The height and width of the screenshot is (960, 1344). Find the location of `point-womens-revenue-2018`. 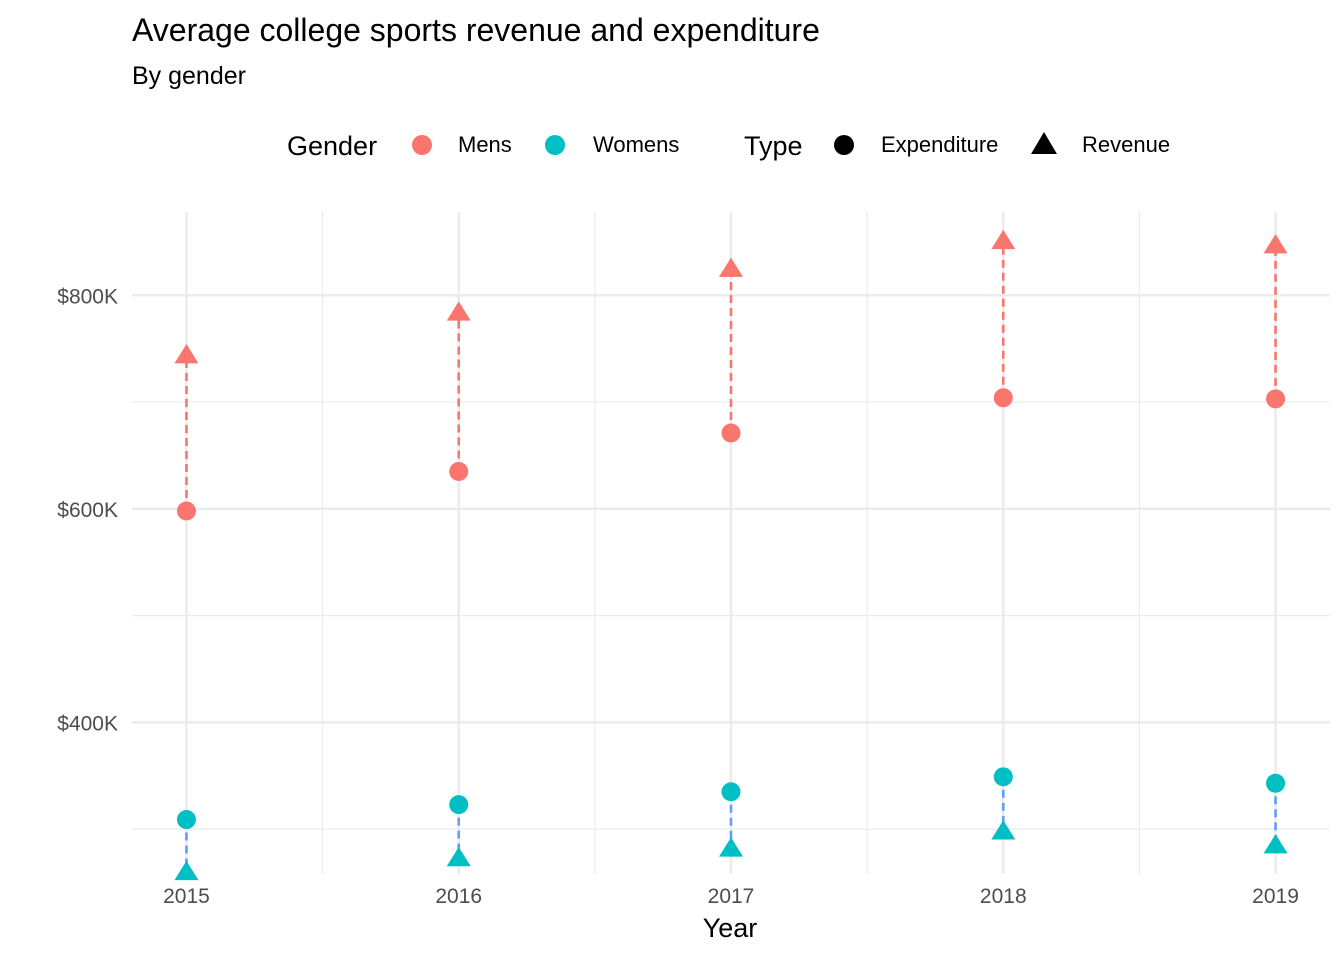

point-womens-revenue-2018 is located at coordinates (1003, 830).